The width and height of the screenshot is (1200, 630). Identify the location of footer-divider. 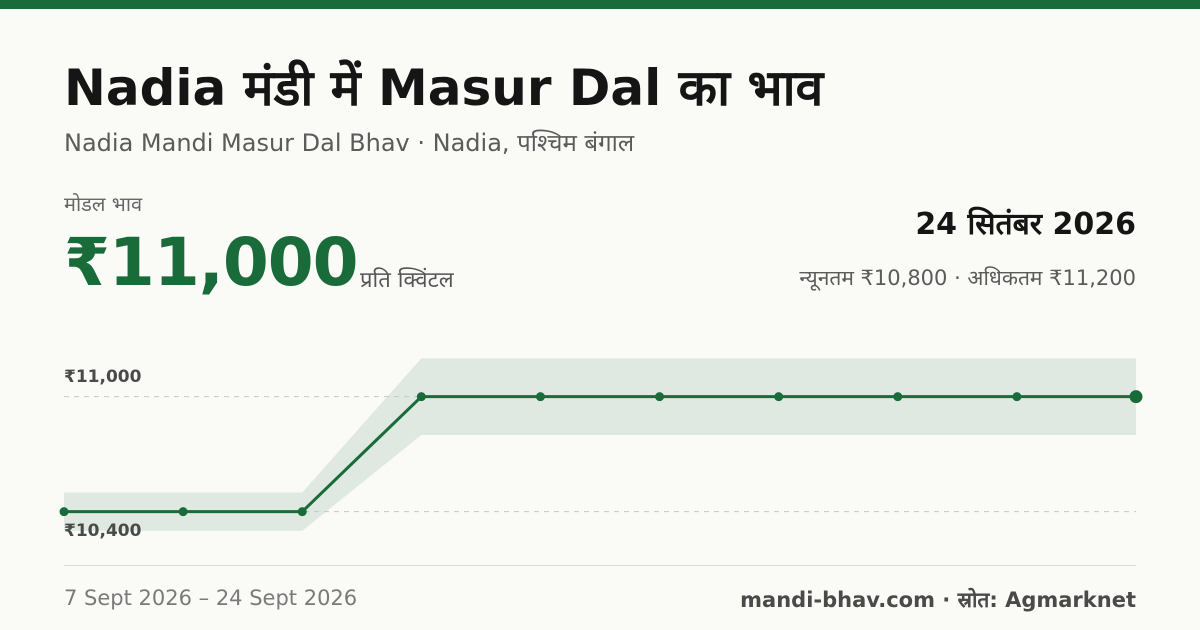
(600, 565).